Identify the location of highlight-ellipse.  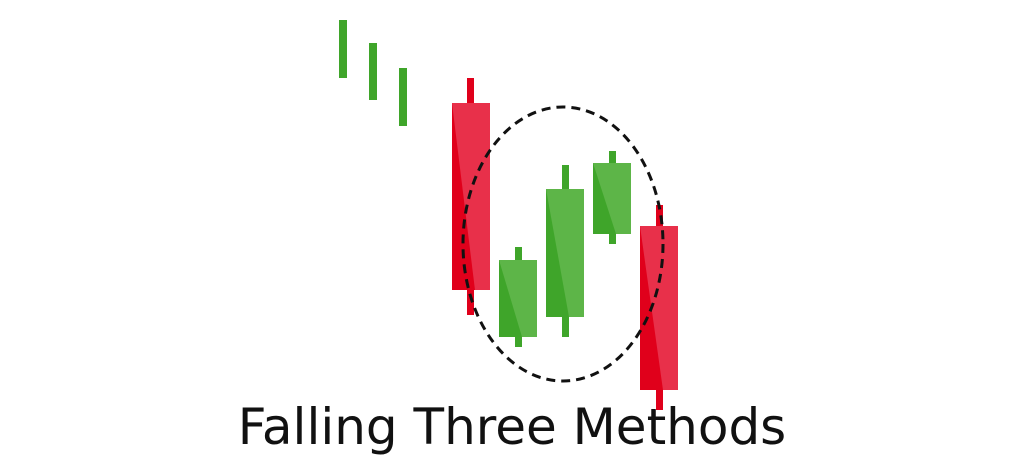
(563, 244).